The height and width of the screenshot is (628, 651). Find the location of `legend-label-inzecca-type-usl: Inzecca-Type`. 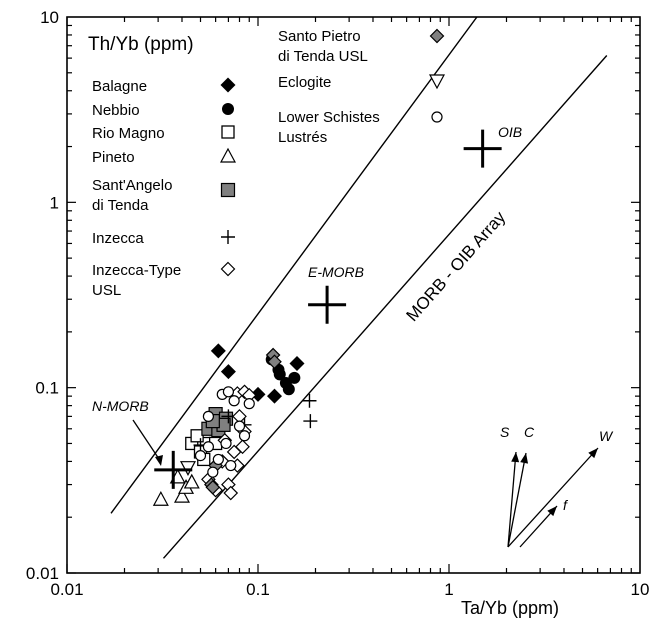

legend-label-inzecca-type-usl: Inzecca-Type is located at coordinates (136, 270).